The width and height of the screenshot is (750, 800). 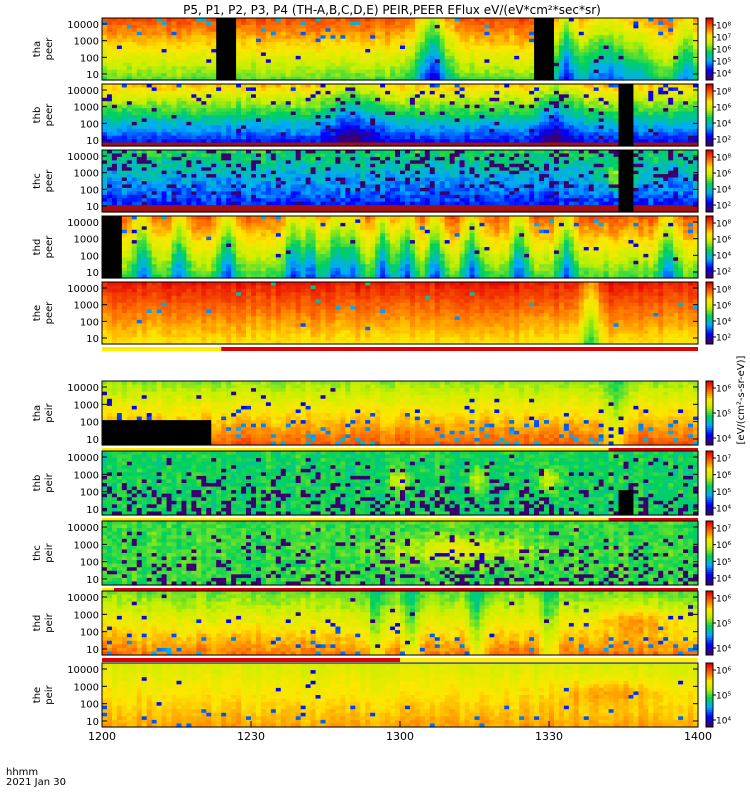 I want to click on colorbar-step, so click(x=709, y=93).